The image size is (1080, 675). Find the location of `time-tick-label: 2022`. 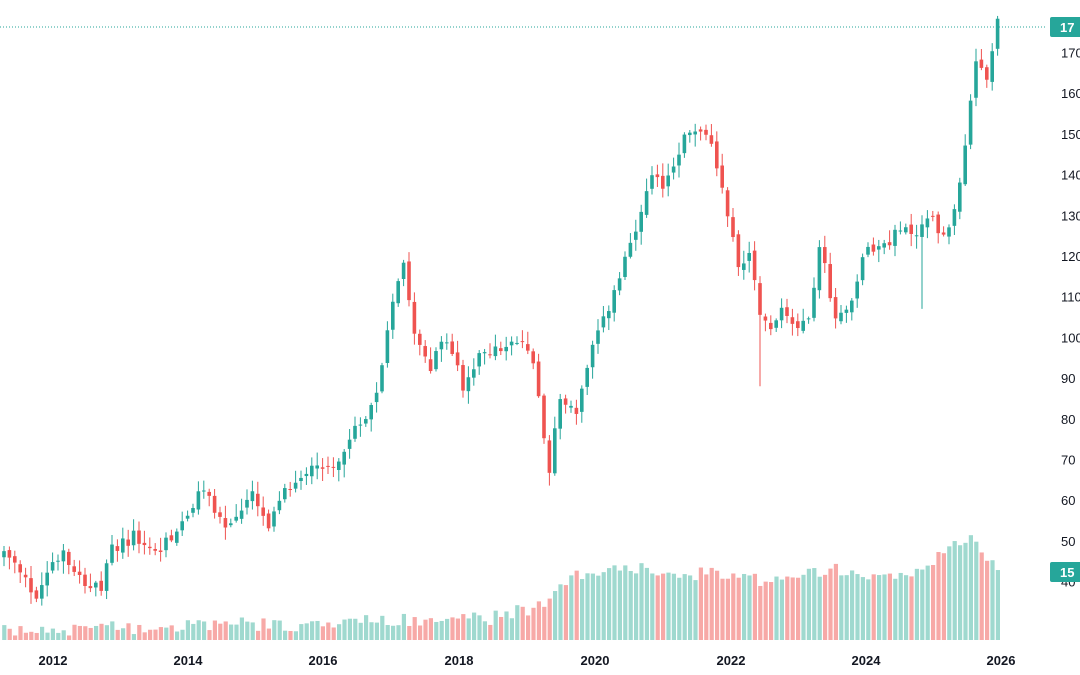

time-tick-label: 2022 is located at coordinates (731, 660).